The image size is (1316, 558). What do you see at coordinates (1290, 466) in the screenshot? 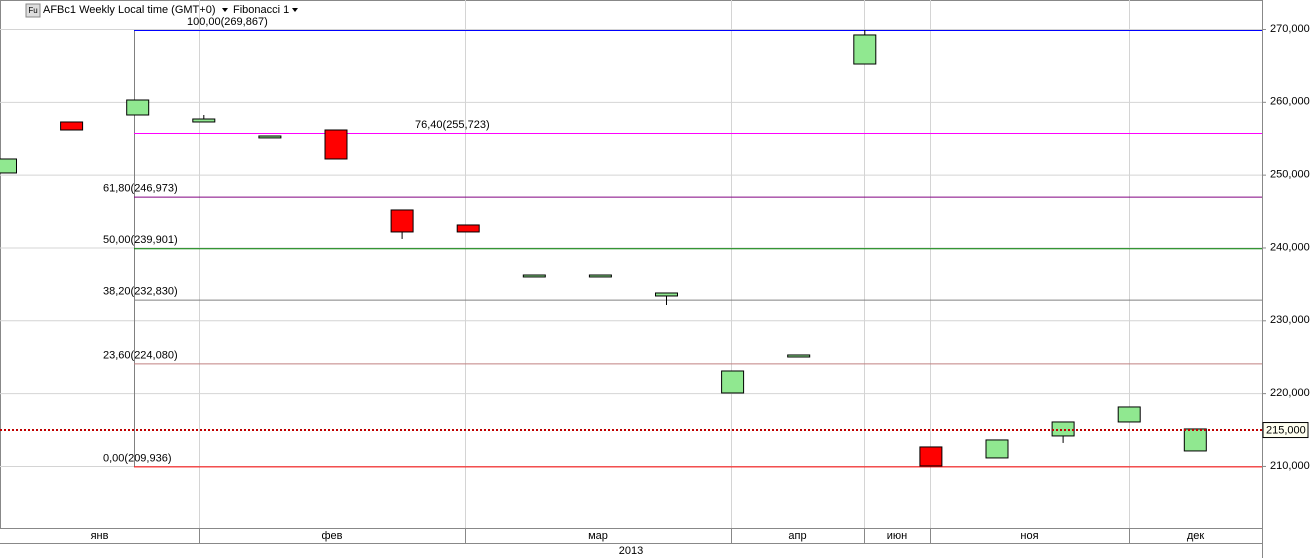
I see `y-tick-label: 210,000` at bounding box center [1290, 466].